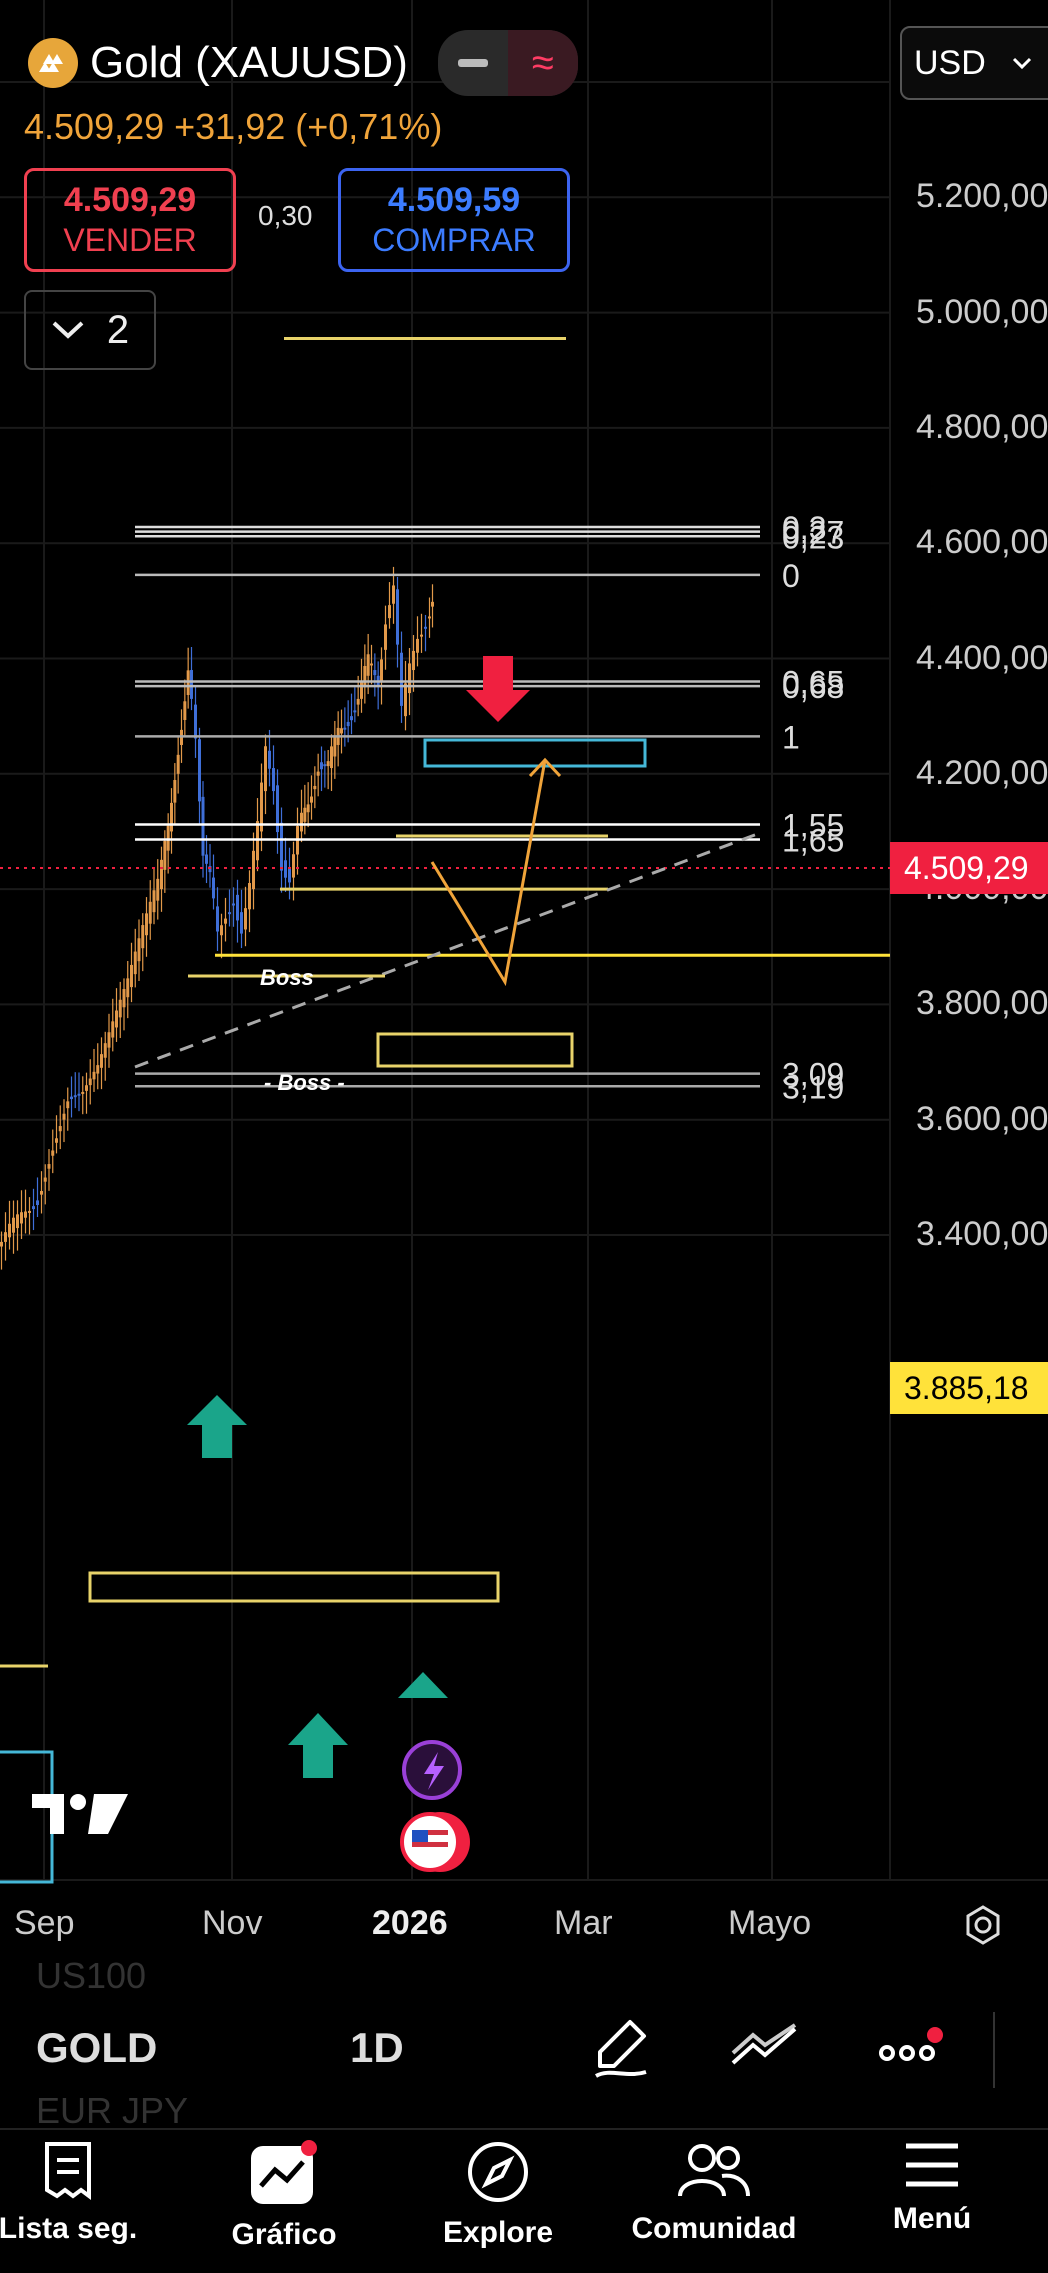 This screenshot has width=1048, height=2273. I want to click on buy-button: 4.509,59 COMPRAR, so click(454, 220).